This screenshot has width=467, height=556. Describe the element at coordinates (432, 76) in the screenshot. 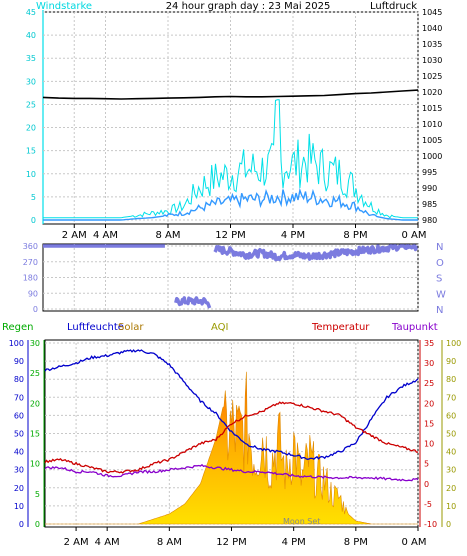

I see `pressure-tick: 1025` at that location.